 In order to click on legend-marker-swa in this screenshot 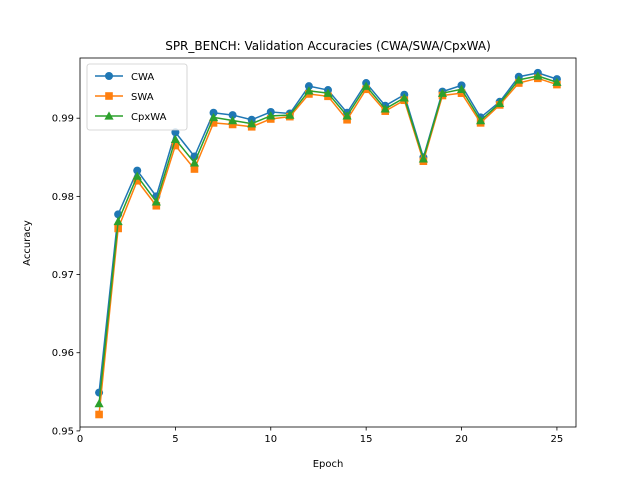, I will do `click(109, 96)`.